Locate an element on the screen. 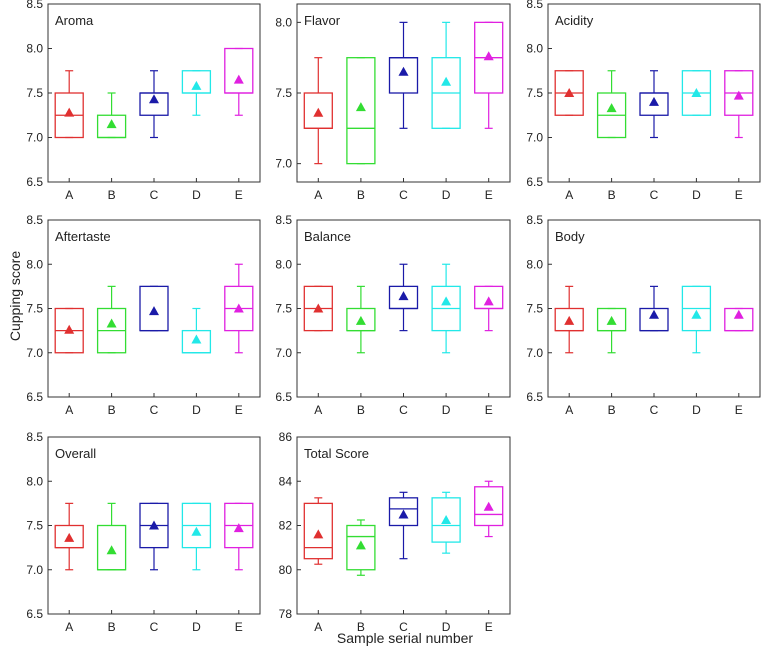 This screenshot has height=655, width=776. y-tick-label: 86 is located at coordinates (286, 437).